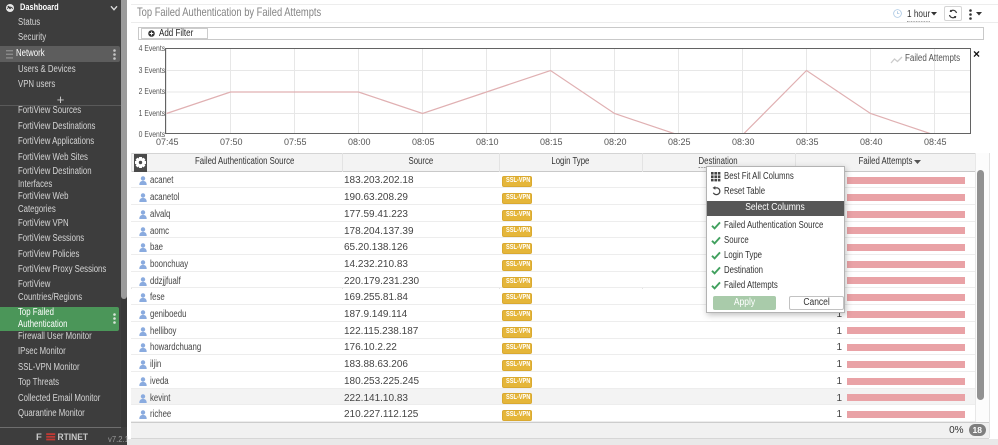  What do you see at coordinates (73, 436) in the screenshot?
I see `svg-text: RTINET` at bounding box center [73, 436].